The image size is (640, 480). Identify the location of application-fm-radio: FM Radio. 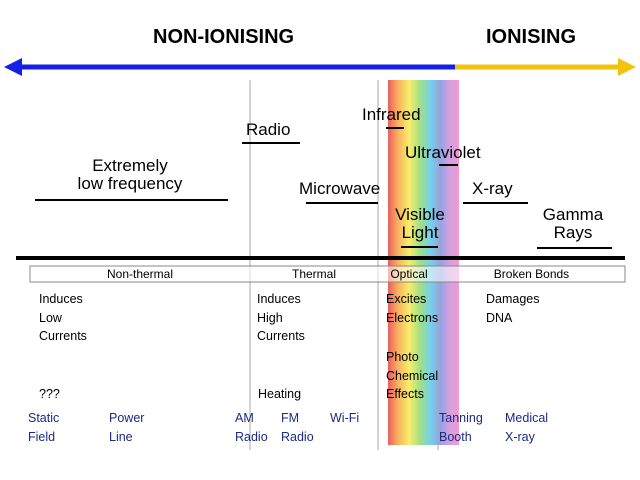
(297, 427).